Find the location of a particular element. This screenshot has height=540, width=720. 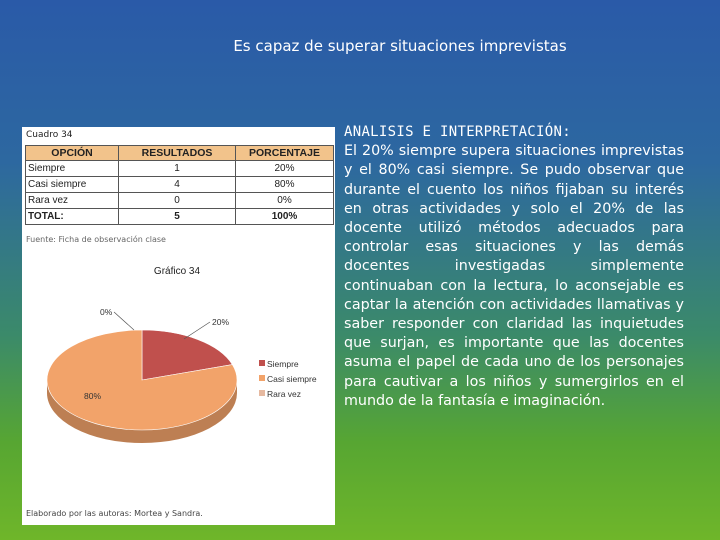

table-row: Siempre 1 20% is located at coordinates (179, 168).